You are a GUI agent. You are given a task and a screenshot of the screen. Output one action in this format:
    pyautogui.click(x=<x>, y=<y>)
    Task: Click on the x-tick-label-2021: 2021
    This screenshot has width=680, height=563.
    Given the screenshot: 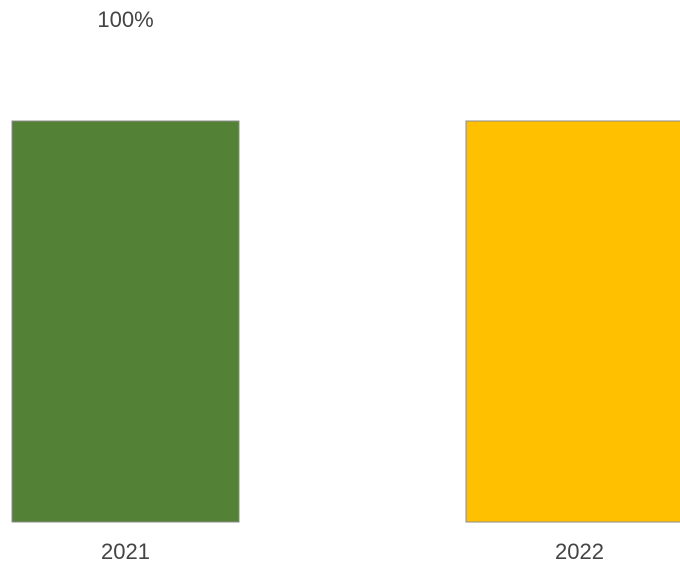 What is the action you would take?
    pyautogui.click(x=125, y=551)
    